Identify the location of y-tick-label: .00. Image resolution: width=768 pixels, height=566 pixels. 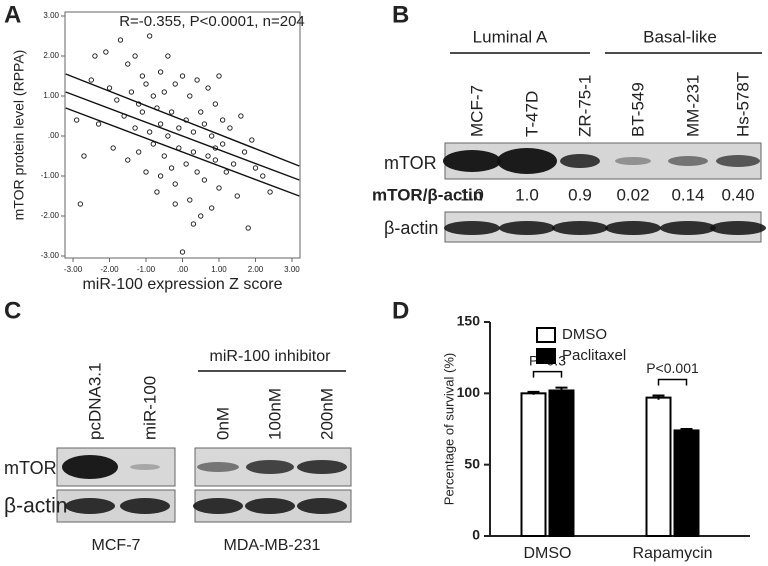
(54, 135).